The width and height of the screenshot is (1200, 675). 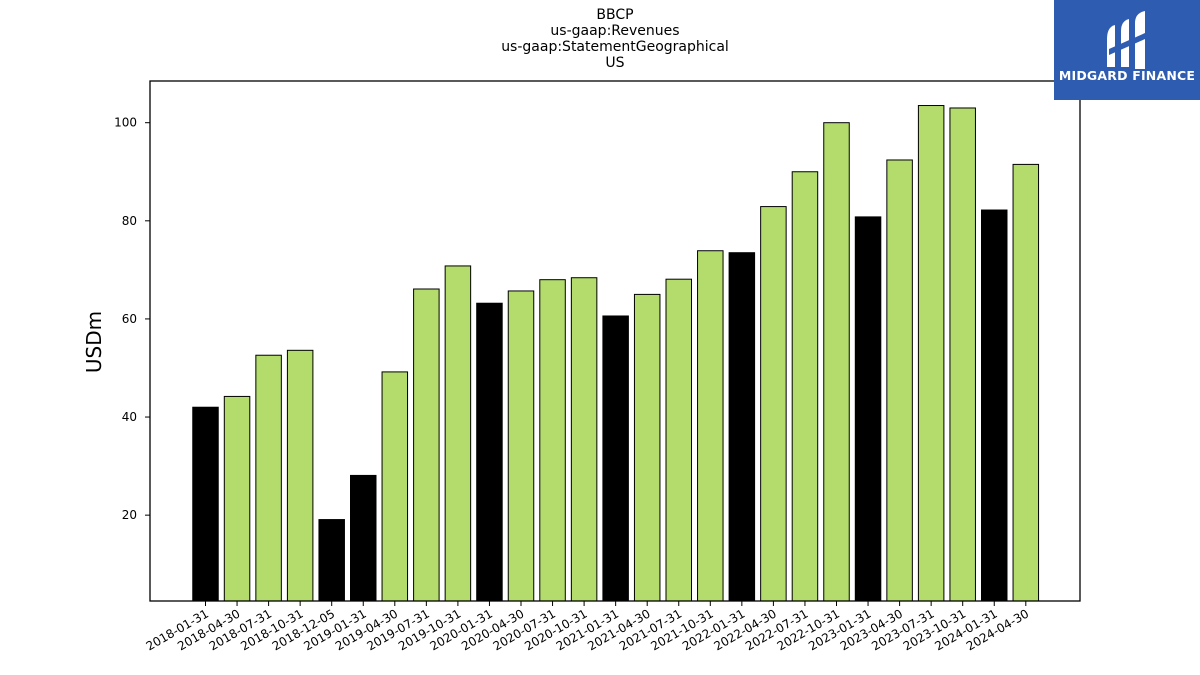 What do you see at coordinates (615, 47) in the screenshot?
I see `chart-title-line-3: us-gaap:StatementGeographical` at bounding box center [615, 47].